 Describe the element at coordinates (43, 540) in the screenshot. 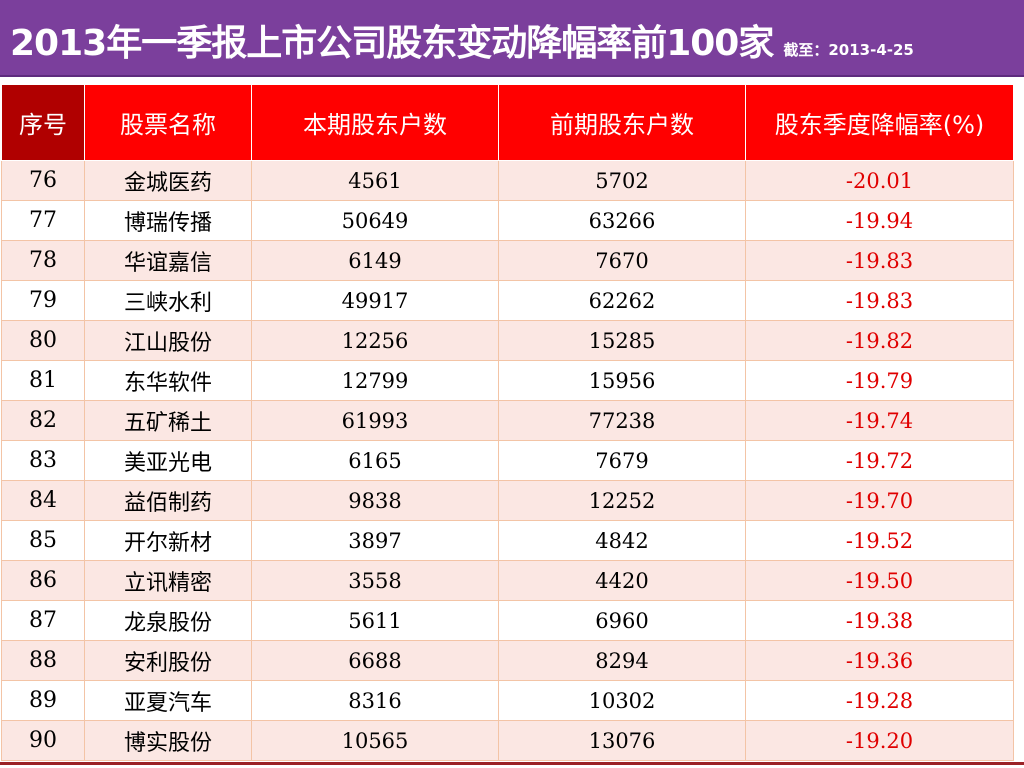

I see `cell-index: 85` at that location.